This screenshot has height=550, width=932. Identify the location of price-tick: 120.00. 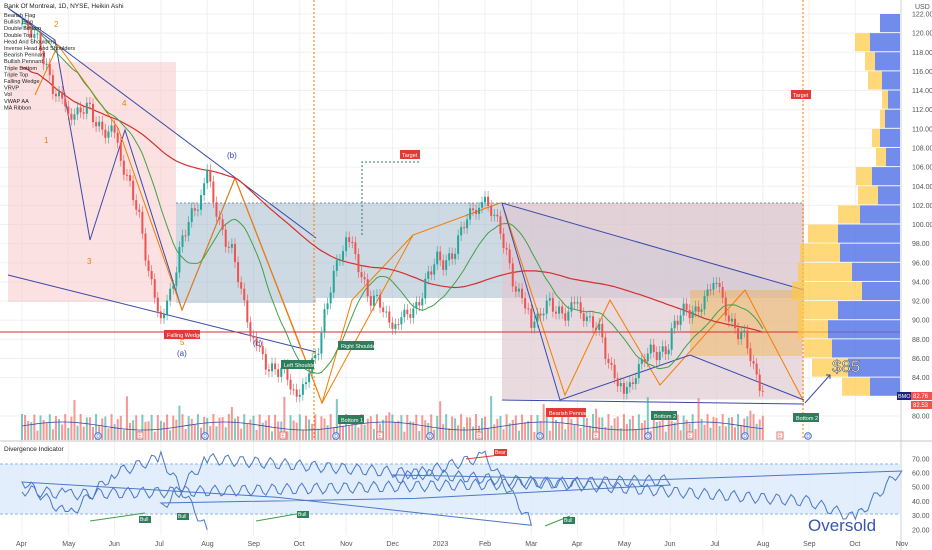
(922, 34).